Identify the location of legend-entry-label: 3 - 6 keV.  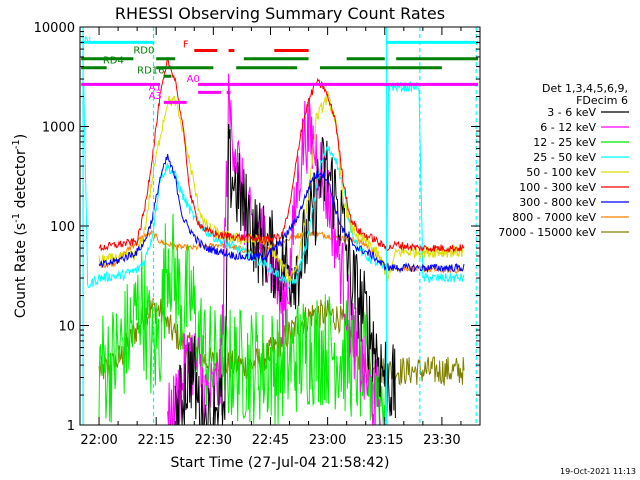
(571, 112).